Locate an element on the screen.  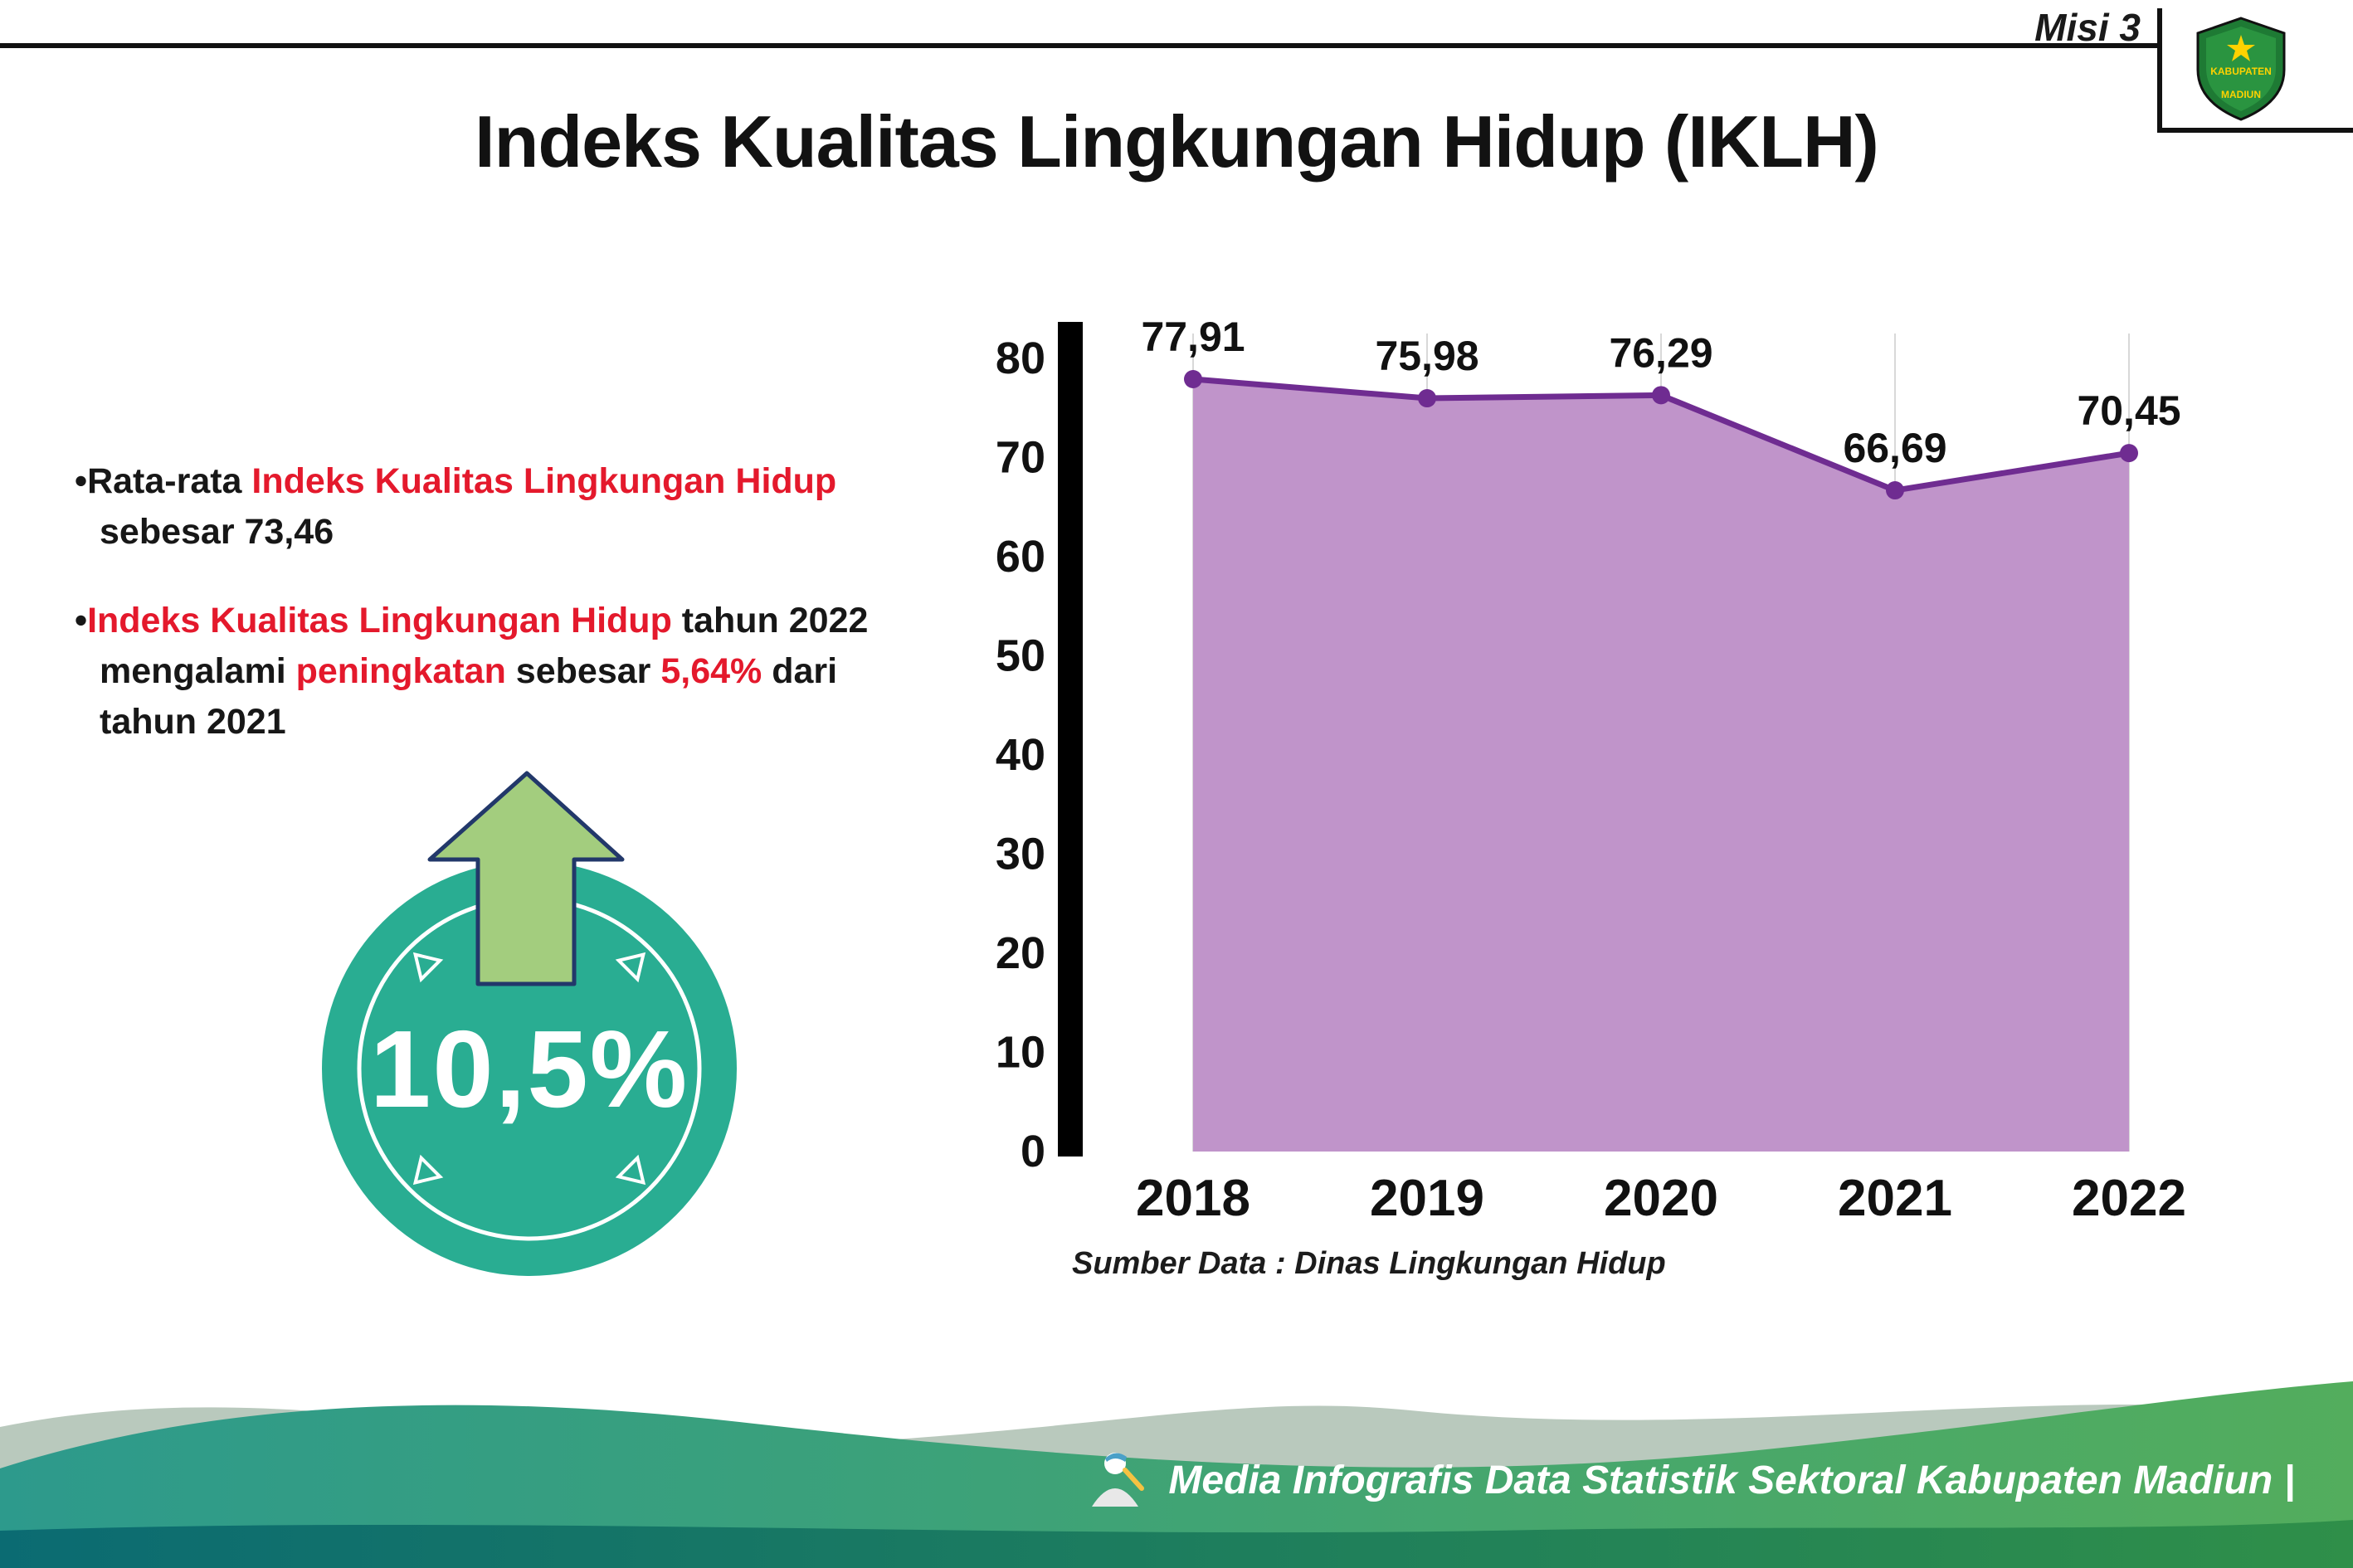
up-arrow-icon is located at coordinates (526, 878).